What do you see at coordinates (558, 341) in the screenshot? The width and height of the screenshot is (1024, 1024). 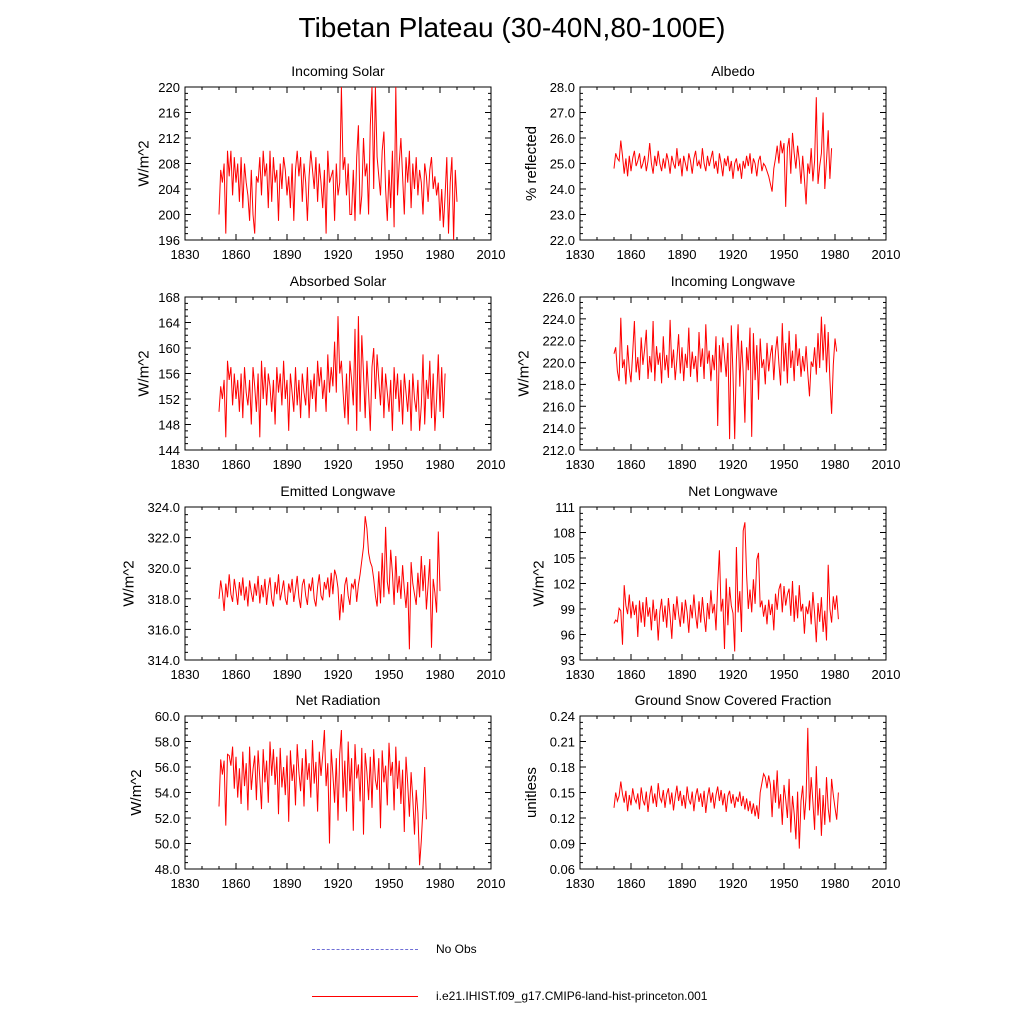 I see `y-tick-label: 222.0` at bounding box center [558, 341].